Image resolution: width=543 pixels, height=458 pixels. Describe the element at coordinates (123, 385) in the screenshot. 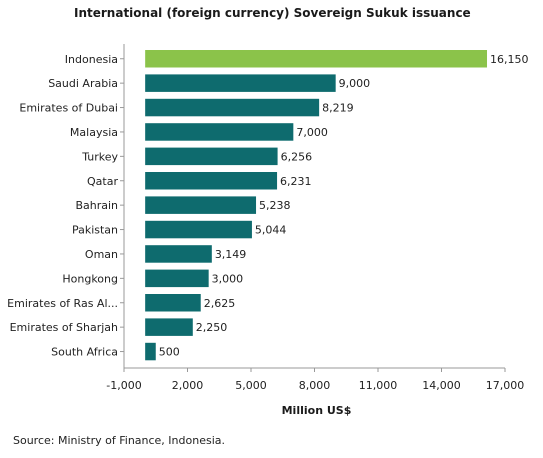

I see `x-tick-label: -1,000` at that location.